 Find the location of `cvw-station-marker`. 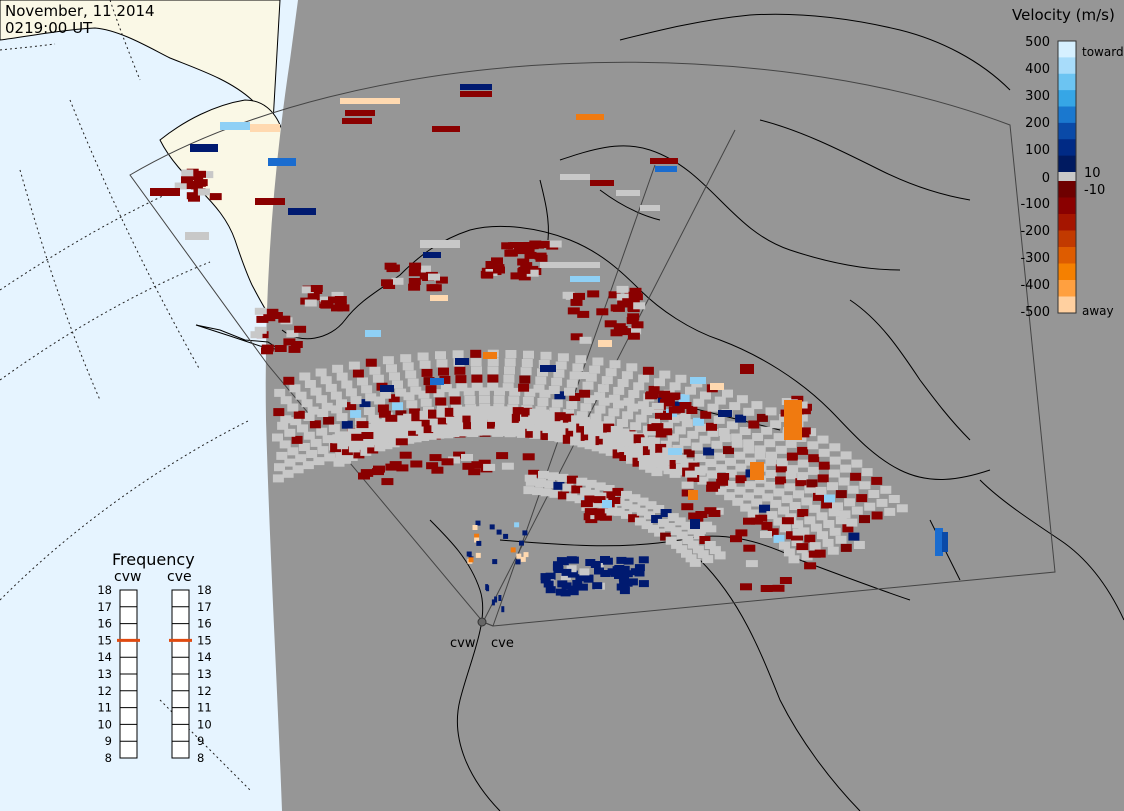

cvw-station-marker is located at coordinates (482, 622).